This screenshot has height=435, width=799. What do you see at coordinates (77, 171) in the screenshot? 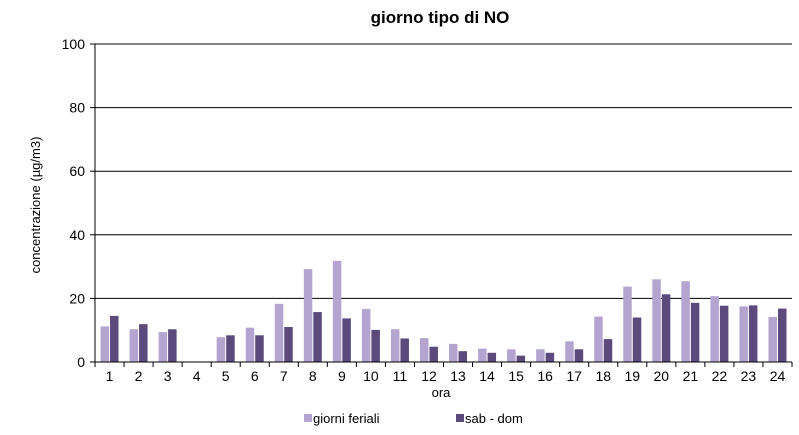
I see `y-tick-label: 60` at bounding box center [77, 171].